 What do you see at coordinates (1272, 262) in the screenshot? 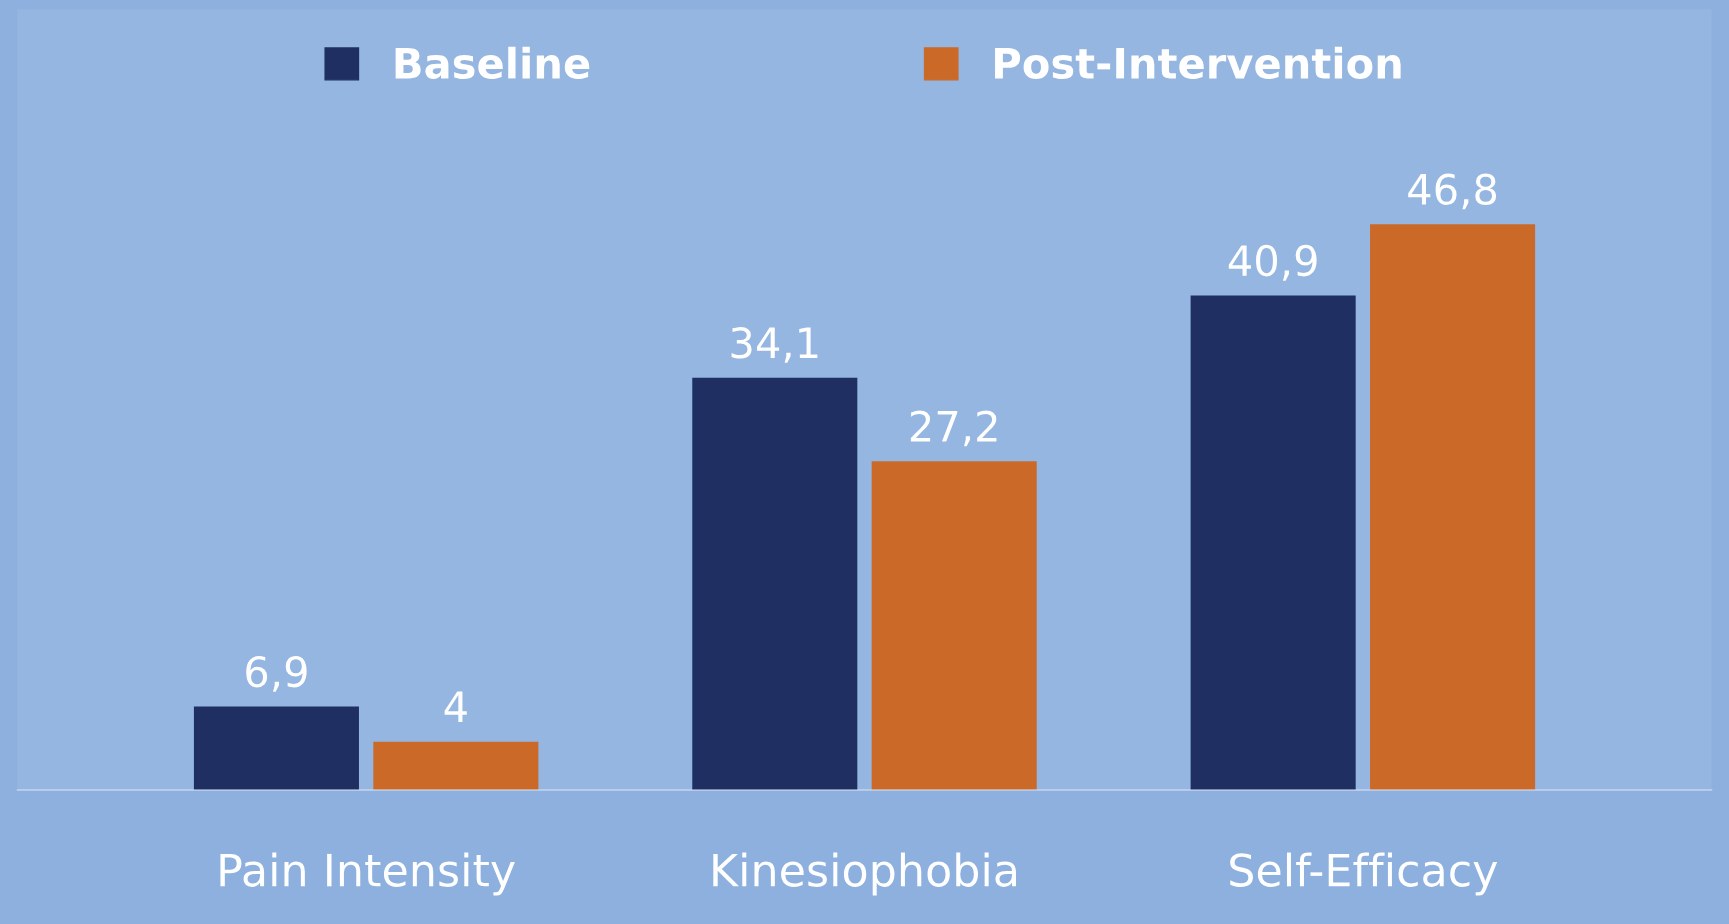
I see `data-label: 40,9` at bounding box center [1272, 262].